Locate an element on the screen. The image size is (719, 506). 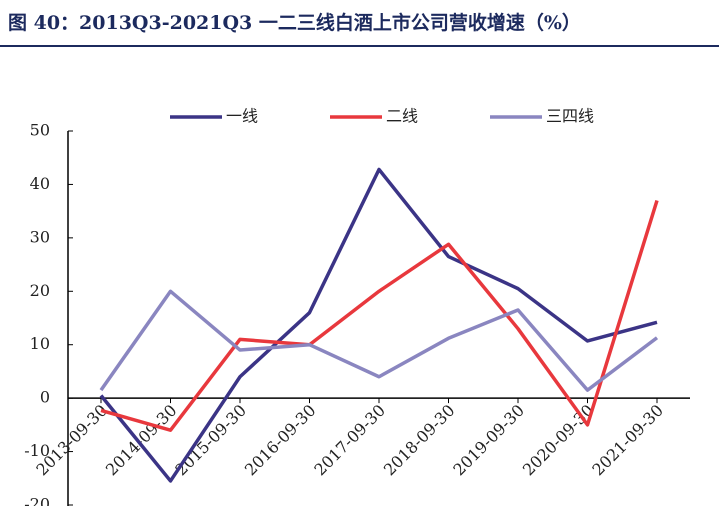
y-tick-label: 30 is located at coordinates (40, 236).